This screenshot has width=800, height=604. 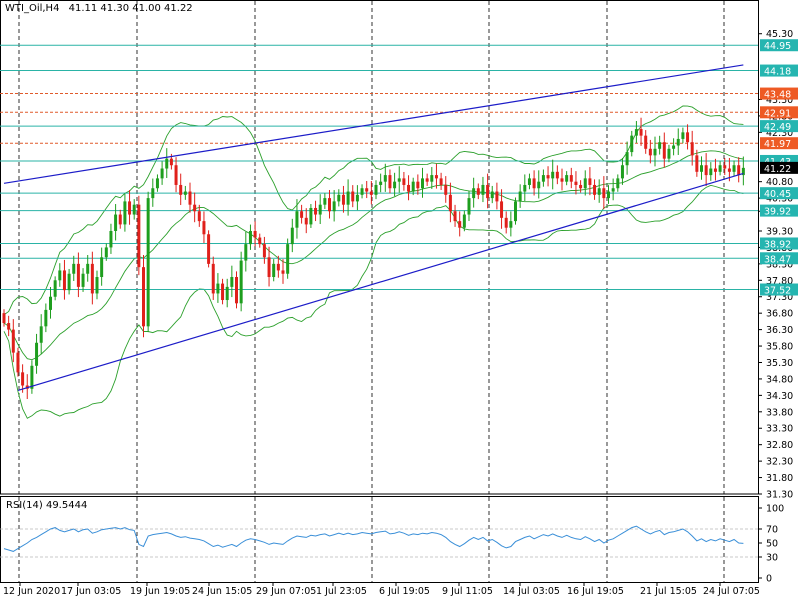 What do you see at coordinates (779, 182) in the screenshot?
I see `y-tick-label: 40.80` at bounding box center [779, 182].